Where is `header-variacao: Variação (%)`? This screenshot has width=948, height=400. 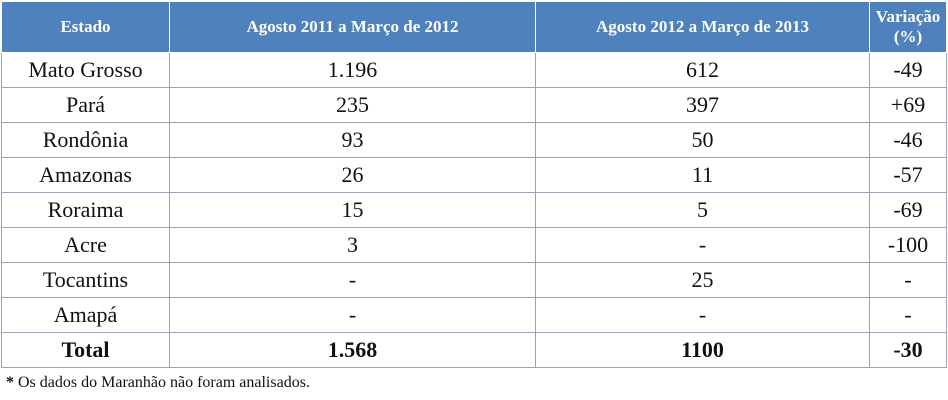
header-variacao: Variação (%) is located at coordinates (908, 27).